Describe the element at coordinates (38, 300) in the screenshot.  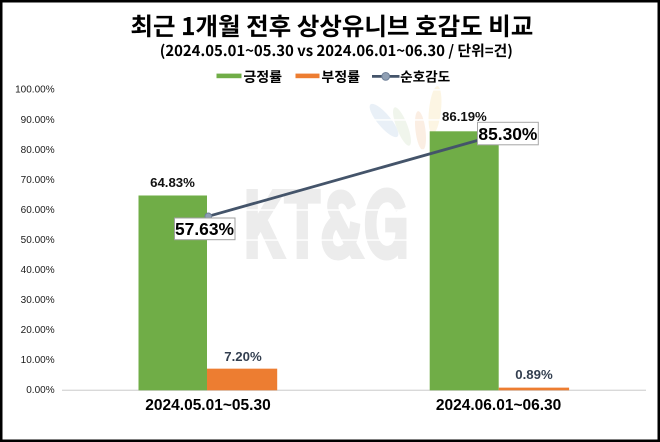
I see `svg-text: 30.00%` at that location.